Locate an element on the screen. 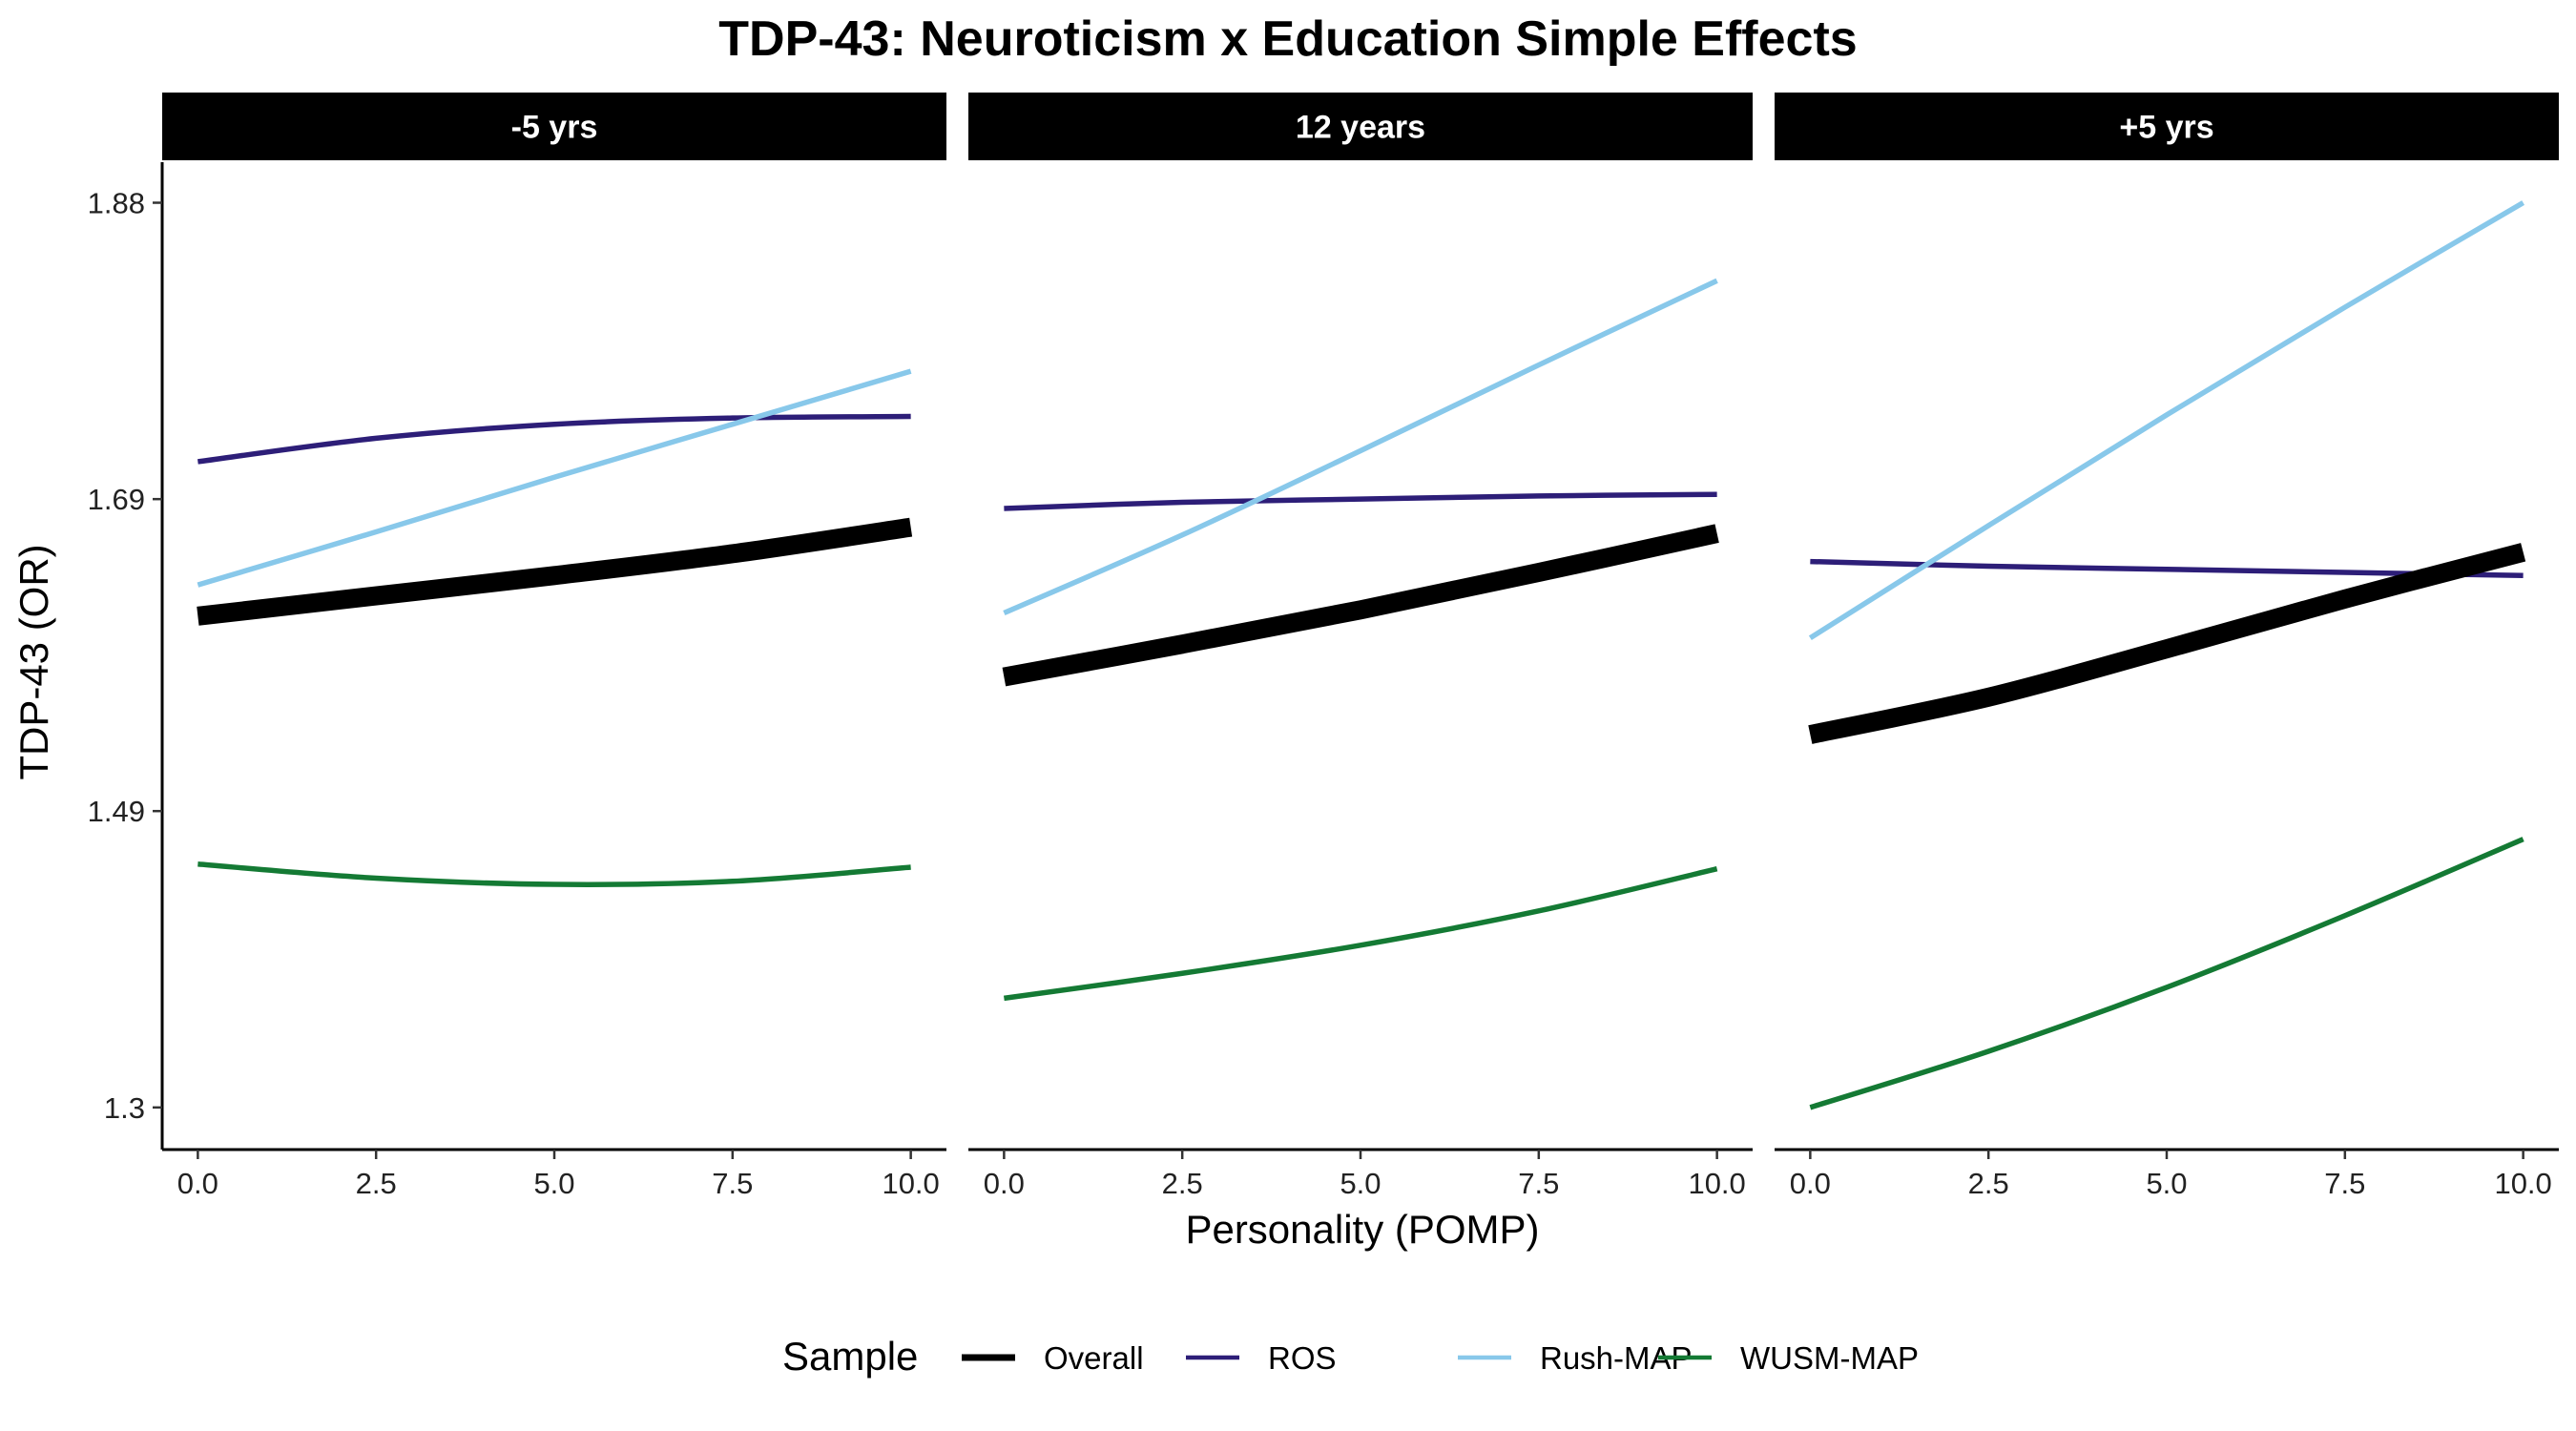  y-tick-label: 1.69 is located at coordinates (116, 500).